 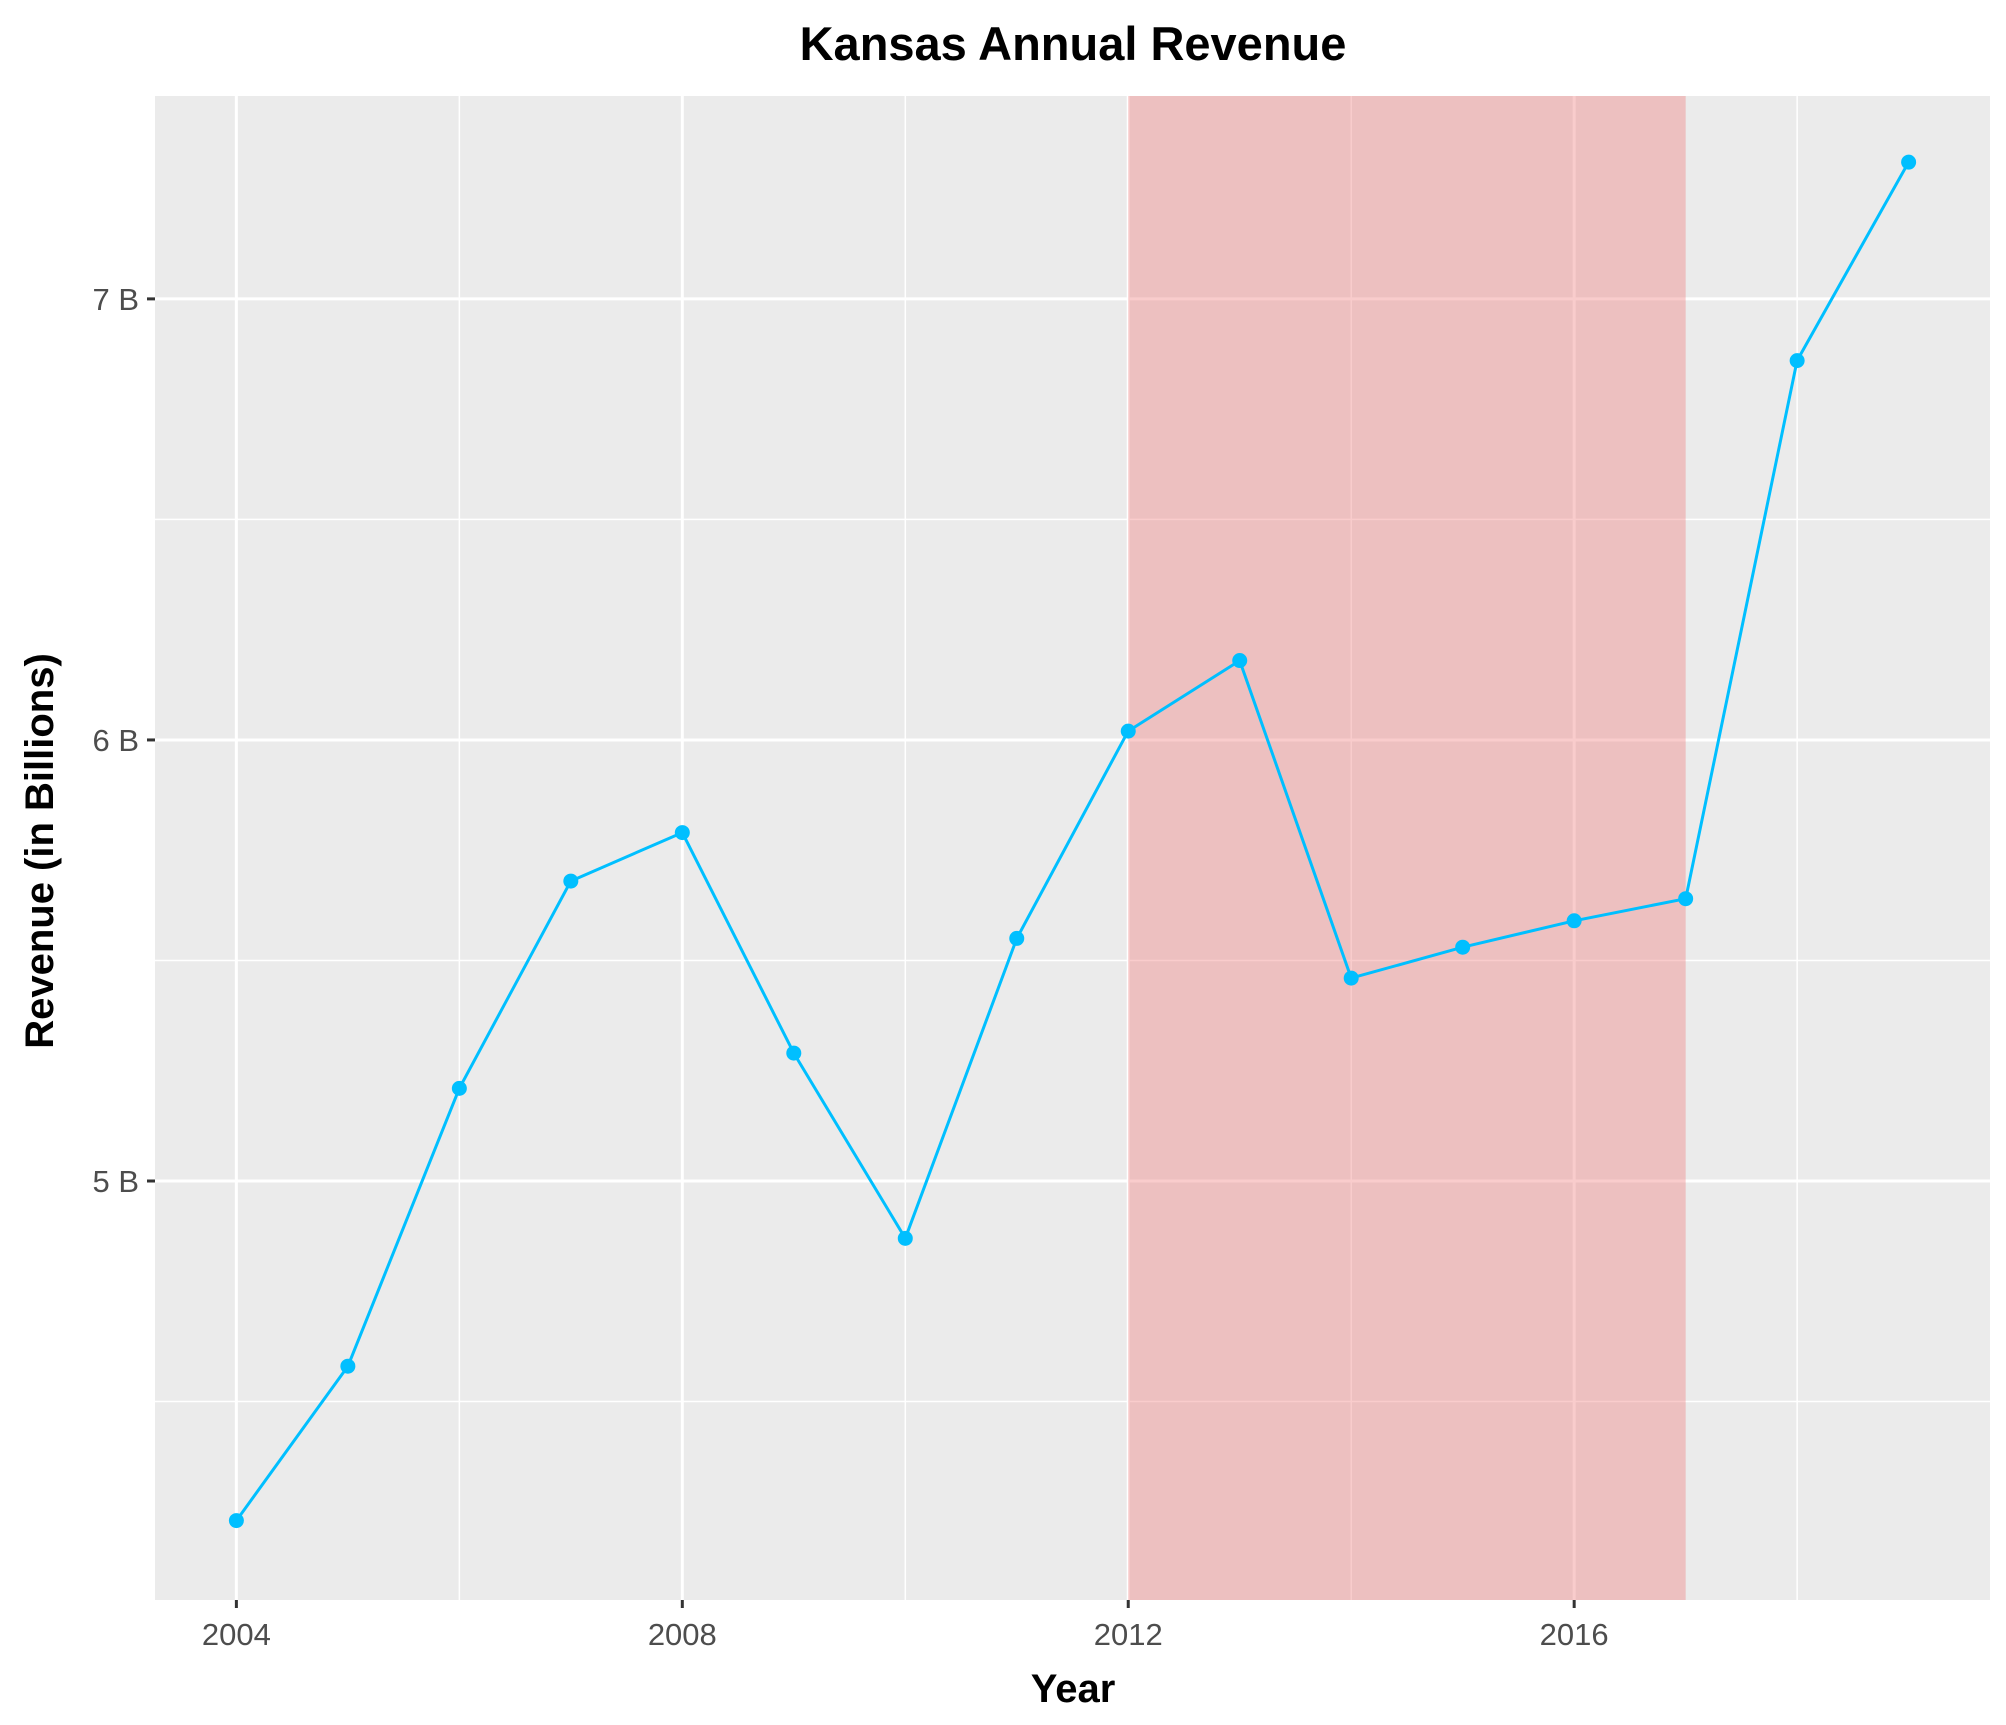 I want to click on y-axis-title: Revenue (in Billions), so click(x=40, y=851).